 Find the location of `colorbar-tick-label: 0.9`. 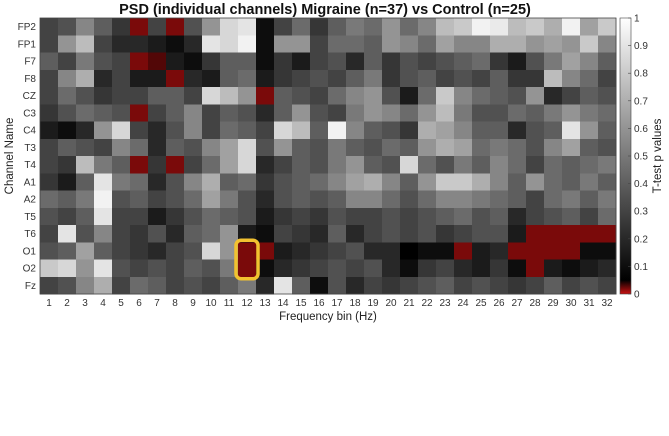

colorbar-tick-label: 0.9 is located at coordinates (641, 46).